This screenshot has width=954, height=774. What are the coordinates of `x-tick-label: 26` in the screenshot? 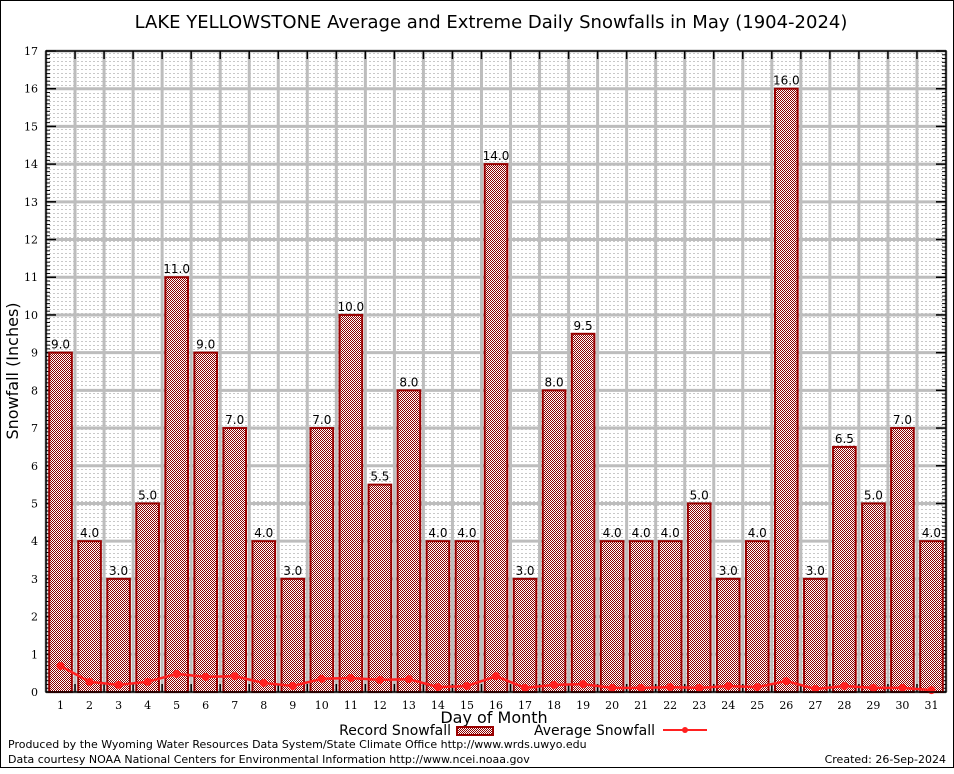 It's located at (786, 705).